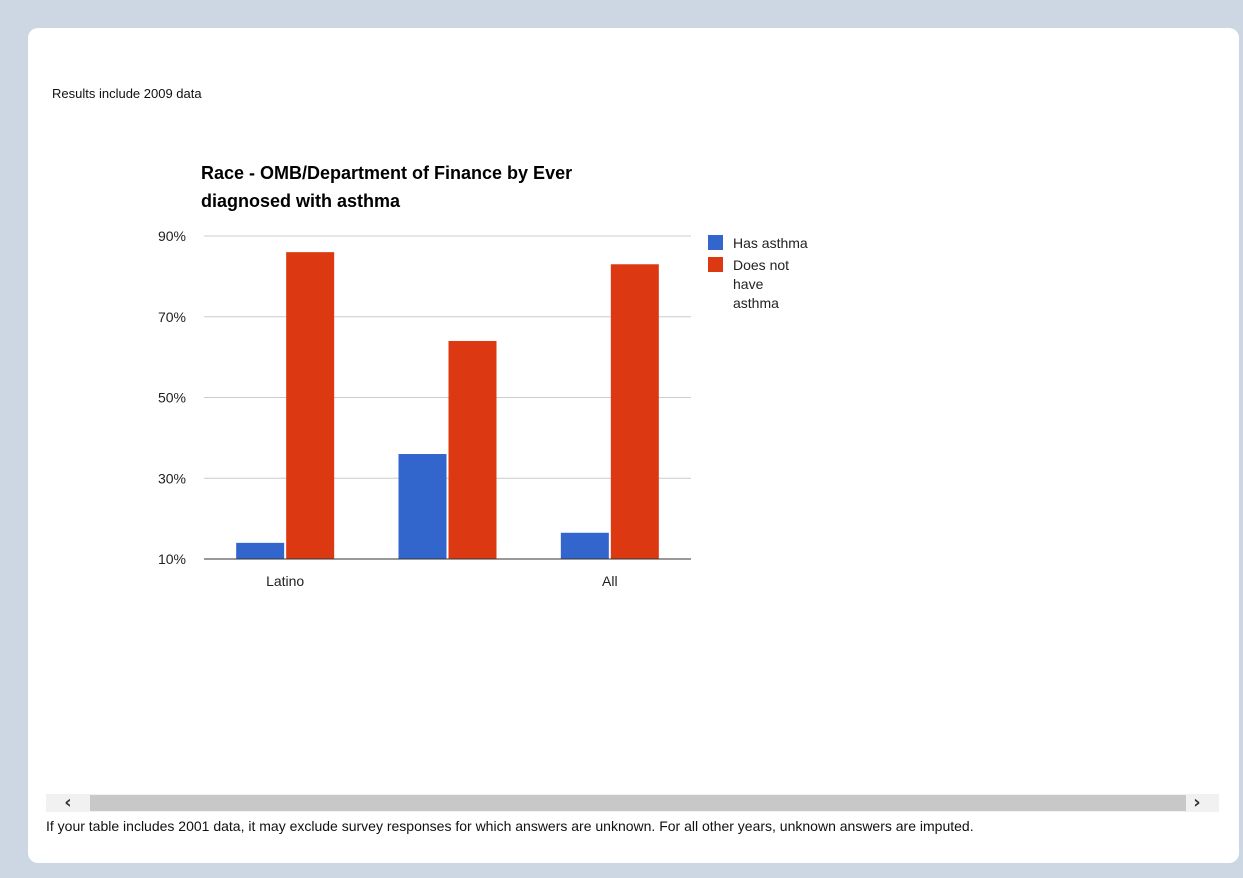  What do you see at coordinates (127, 93) in the screenshot?
I see `results-note: Results include 2009 data` at bounding box center [127, 93].